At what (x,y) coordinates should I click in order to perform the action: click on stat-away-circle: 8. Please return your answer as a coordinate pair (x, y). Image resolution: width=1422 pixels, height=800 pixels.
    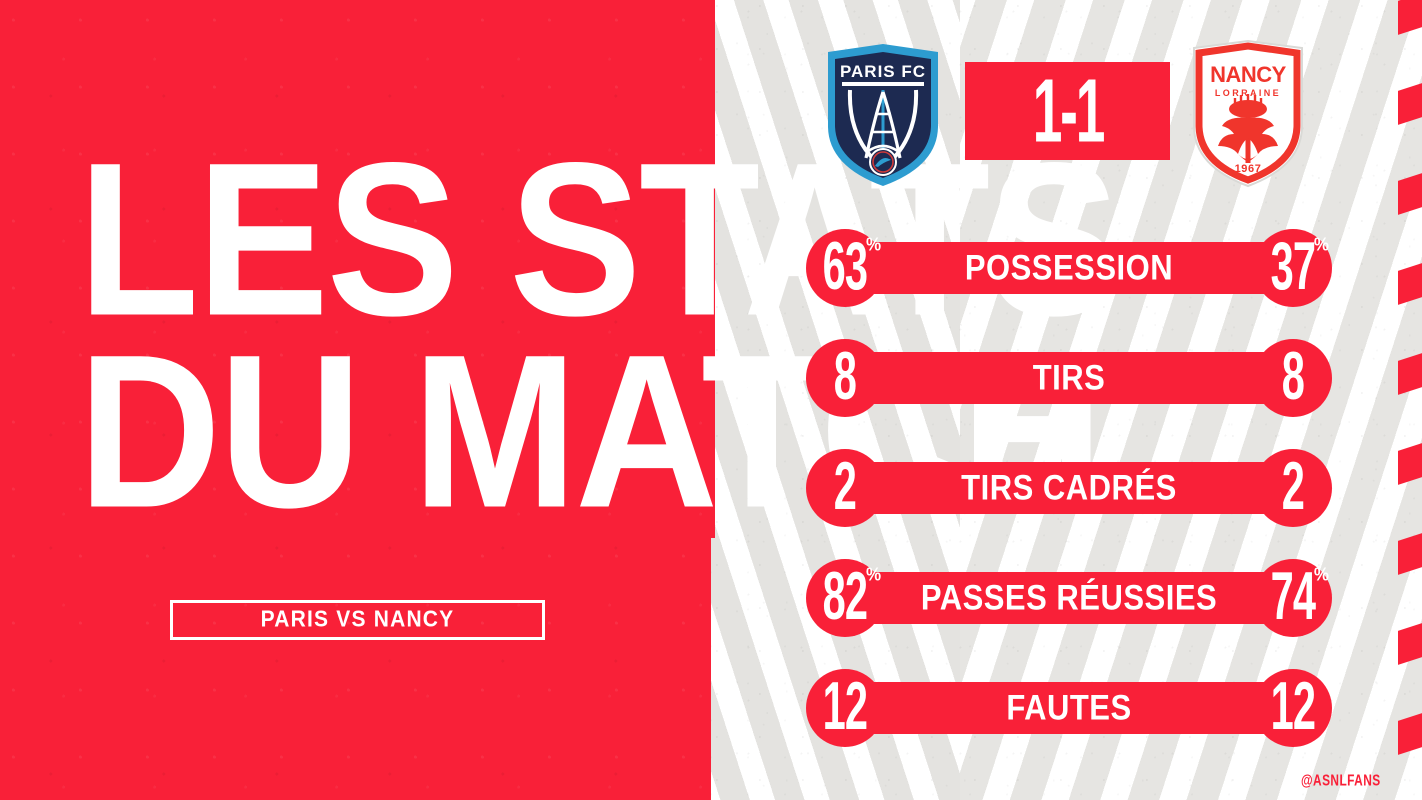
    Looking at the image, I should click on (1293, 378).